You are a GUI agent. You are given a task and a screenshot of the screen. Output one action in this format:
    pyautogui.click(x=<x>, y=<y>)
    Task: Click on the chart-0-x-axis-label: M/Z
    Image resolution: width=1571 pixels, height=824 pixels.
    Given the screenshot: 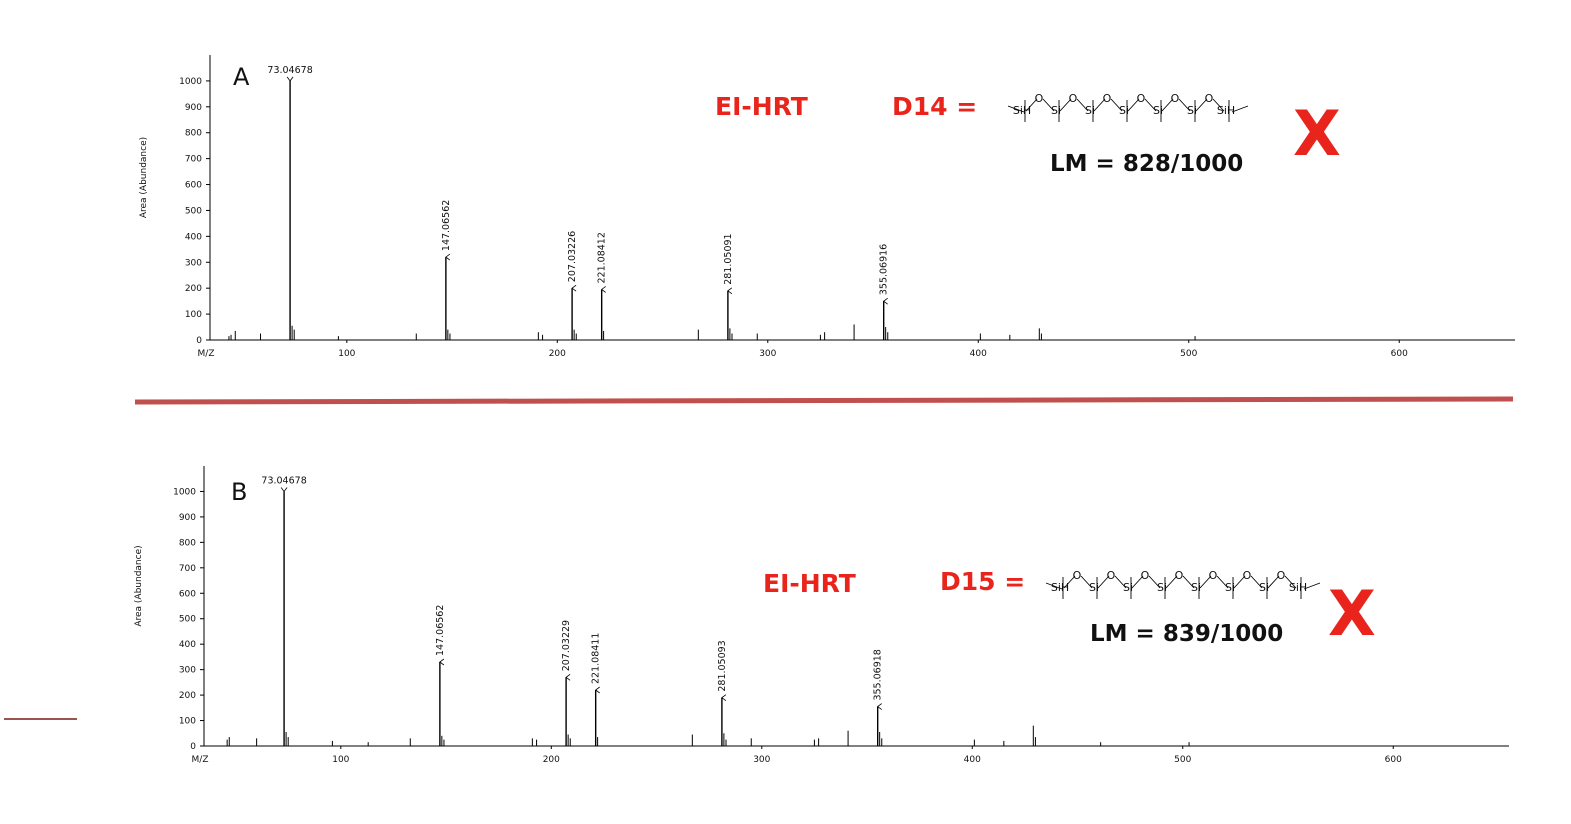 What is the action you would take?
    pyautogui.click(x=206, y=354)
    